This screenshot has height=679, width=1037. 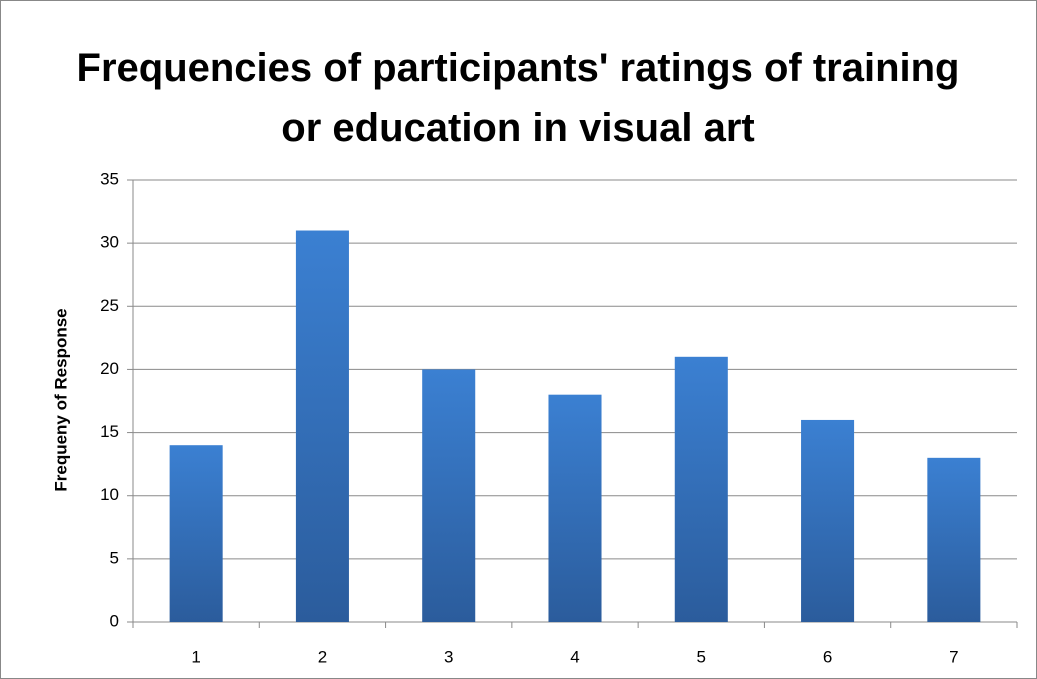 I want to click on x-tick-label: 7, so click(x=953, y=656).